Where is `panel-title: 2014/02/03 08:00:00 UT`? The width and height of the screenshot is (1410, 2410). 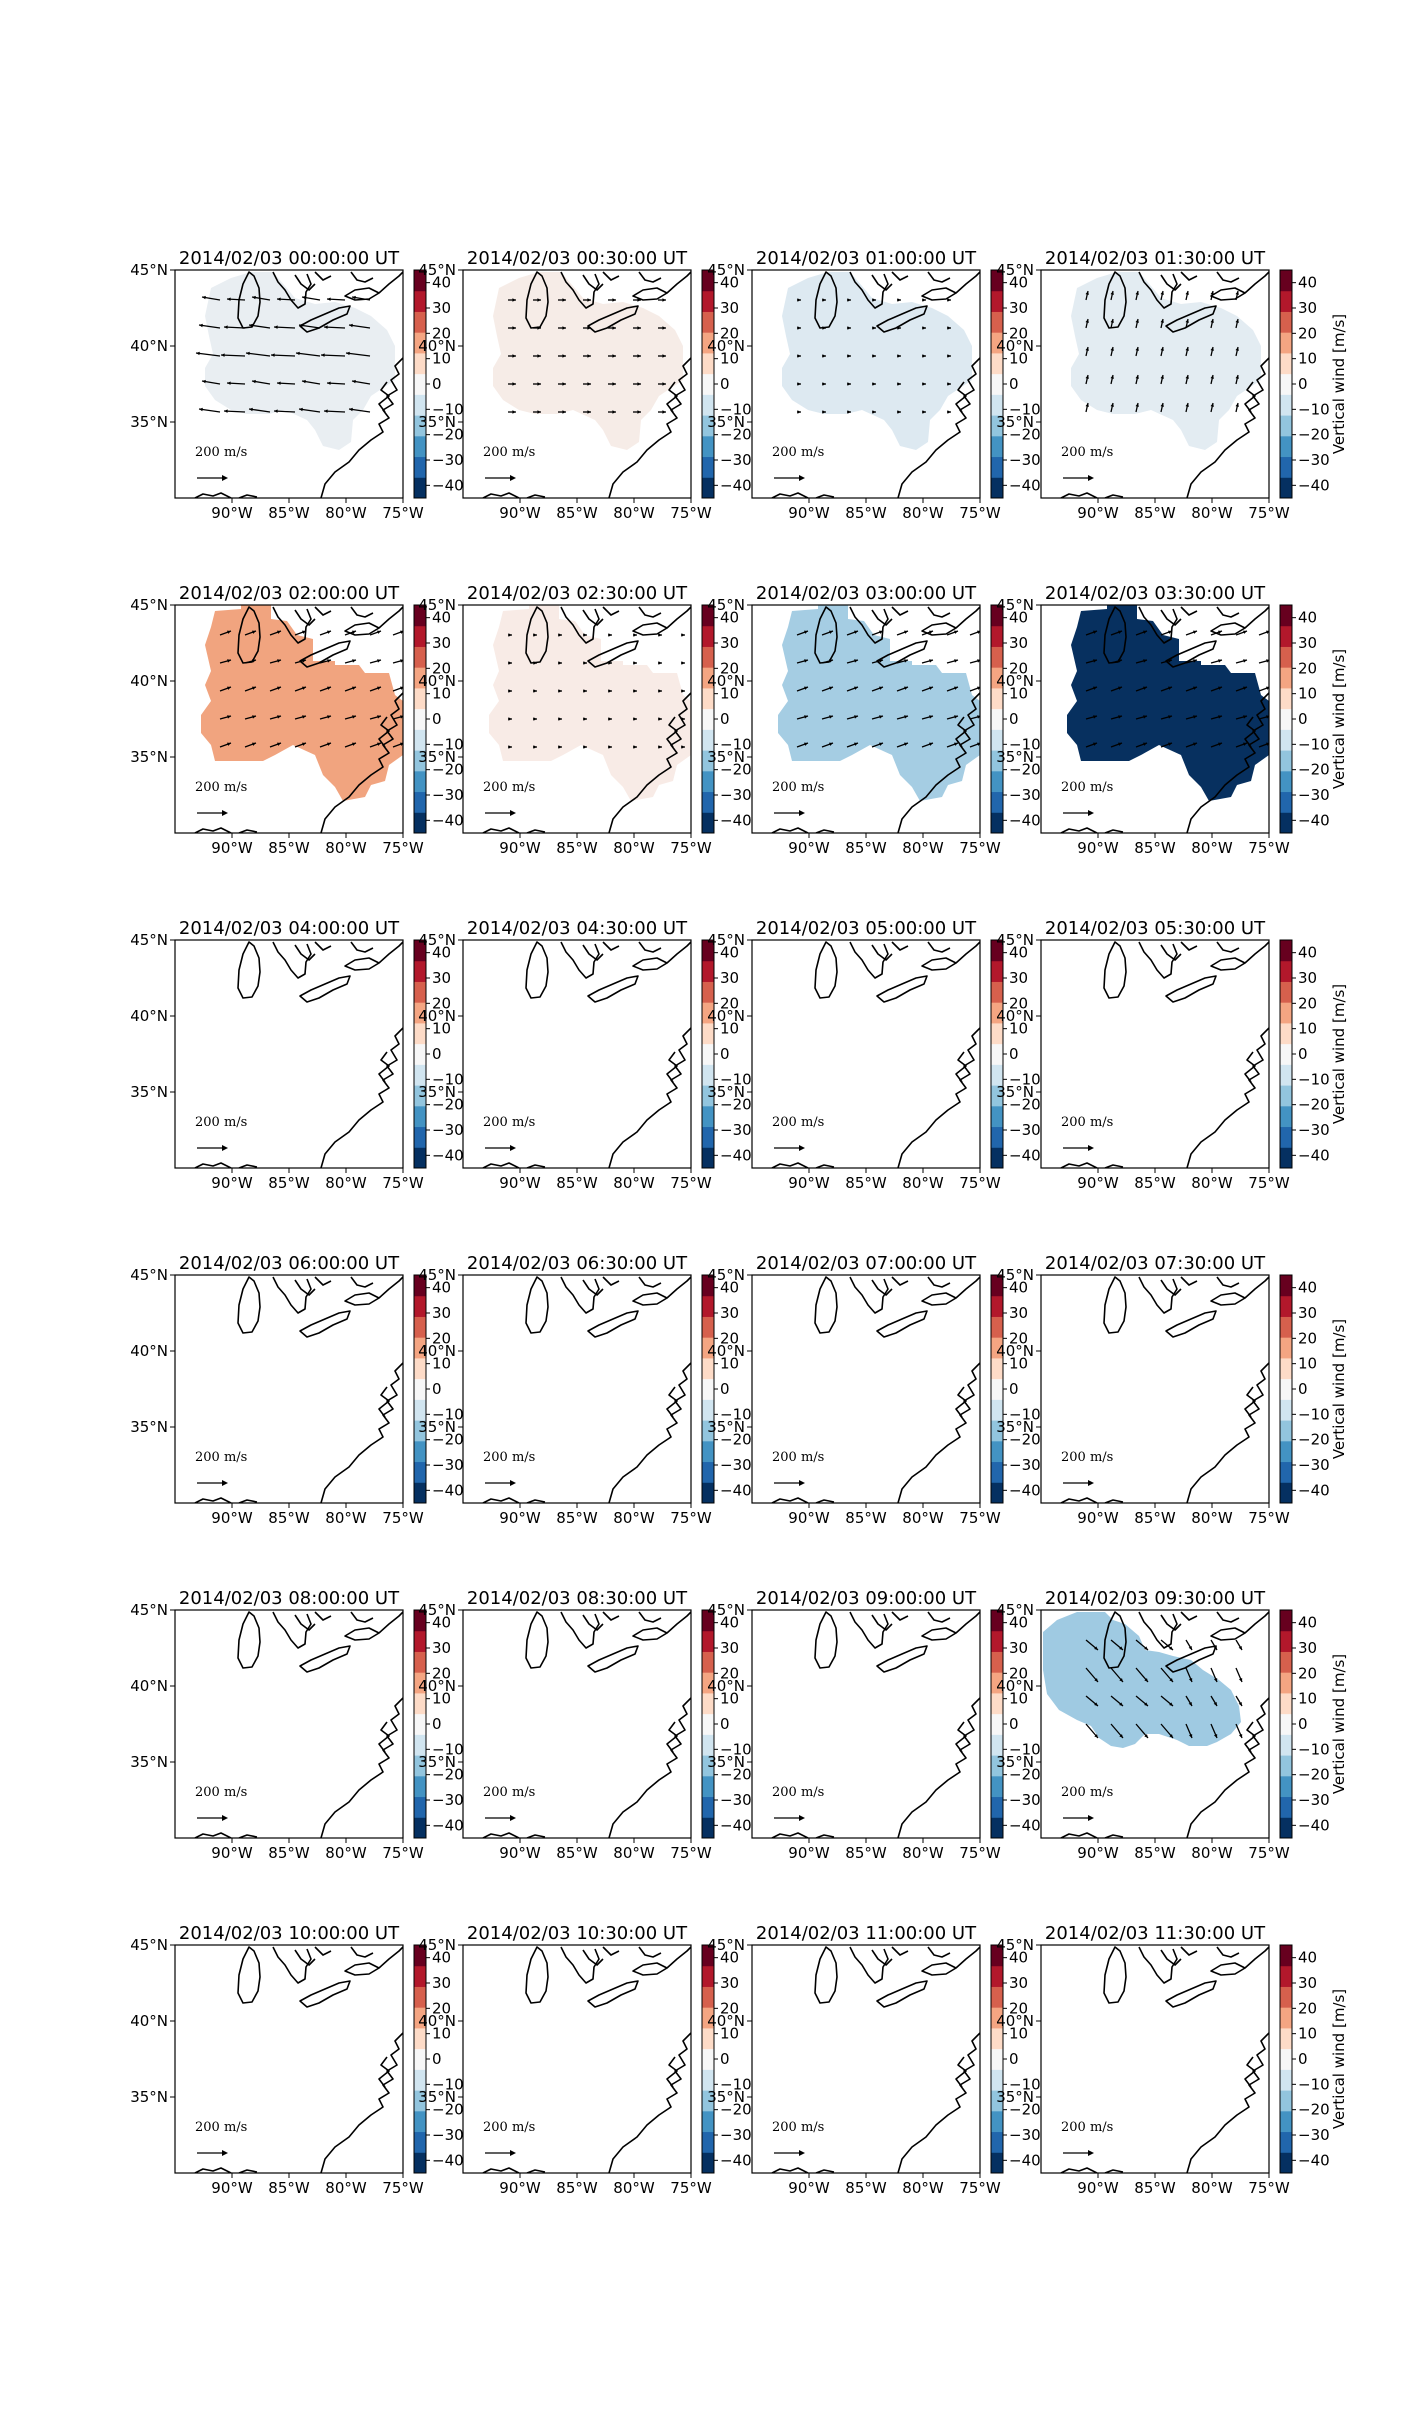
panel-title: 2014/02/03 08:00:00 UT is located at coordinates (289, 1598).